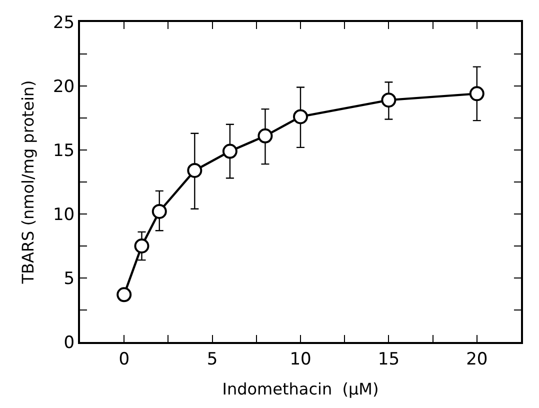  Describe the element at coordinates (69, 278) in the screenshot. I see `y-tick-label: 5` at that location.